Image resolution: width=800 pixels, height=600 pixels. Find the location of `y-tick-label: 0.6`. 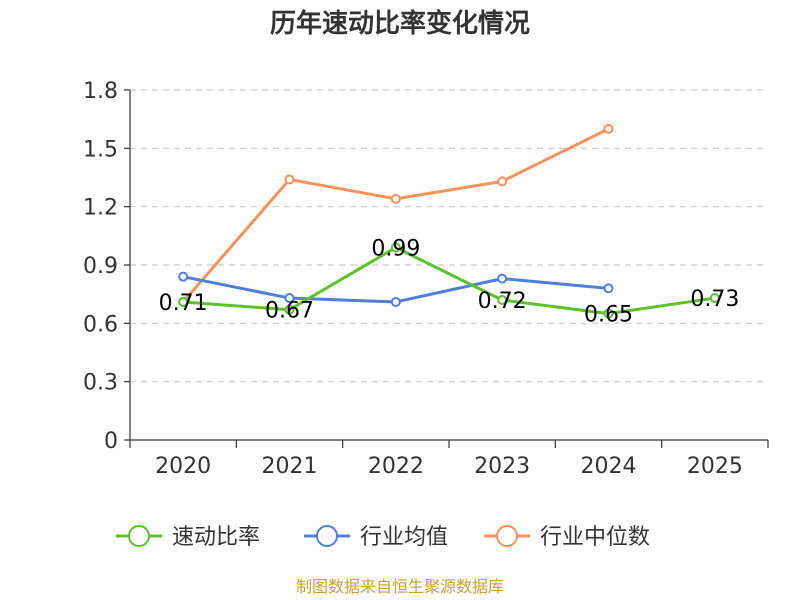

y-tick-label: 0.6 is located at coordinates (100, 324).